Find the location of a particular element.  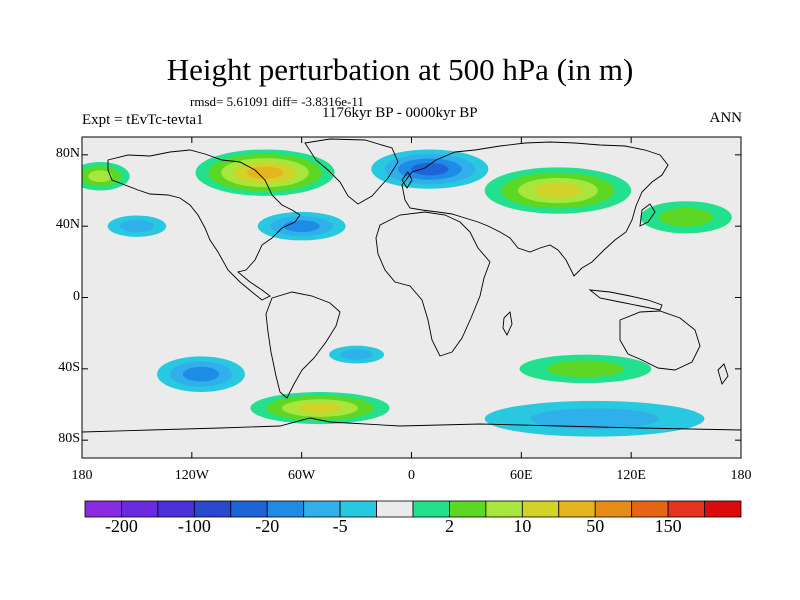

coast-north-america is located at coordinates (204, 225).